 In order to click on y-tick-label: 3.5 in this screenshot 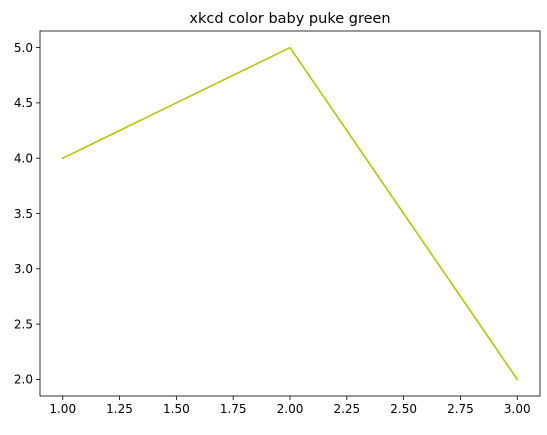, I will do `click(23, 214)`.